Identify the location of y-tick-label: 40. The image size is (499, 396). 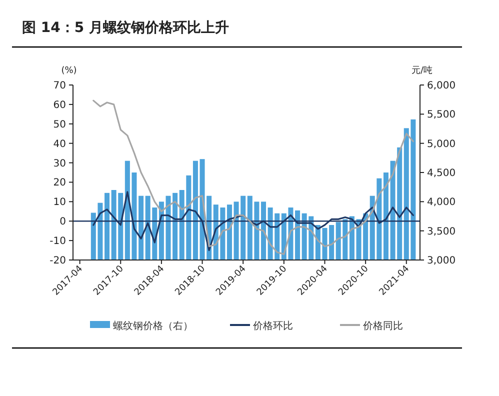
(59, 144).